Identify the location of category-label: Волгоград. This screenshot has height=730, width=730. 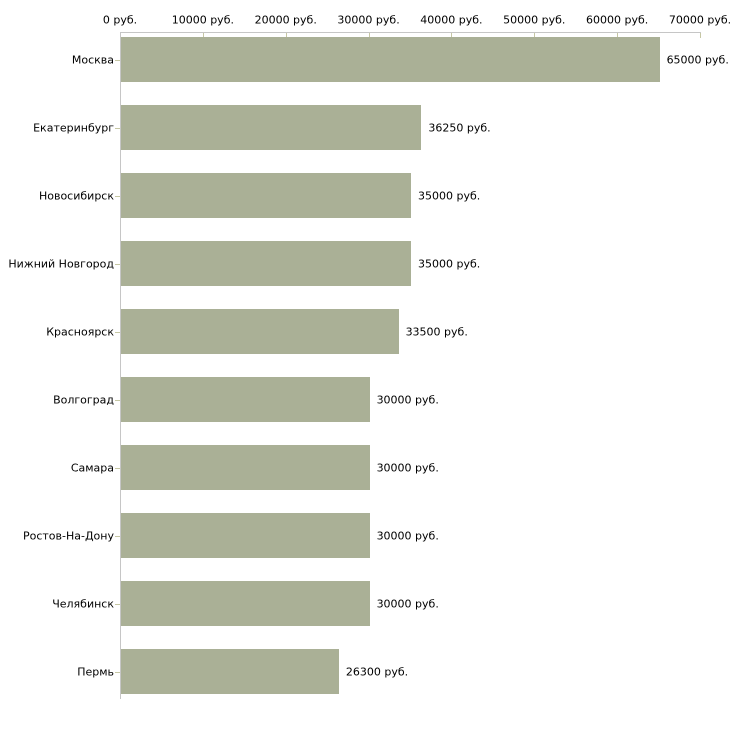
(83, 399).